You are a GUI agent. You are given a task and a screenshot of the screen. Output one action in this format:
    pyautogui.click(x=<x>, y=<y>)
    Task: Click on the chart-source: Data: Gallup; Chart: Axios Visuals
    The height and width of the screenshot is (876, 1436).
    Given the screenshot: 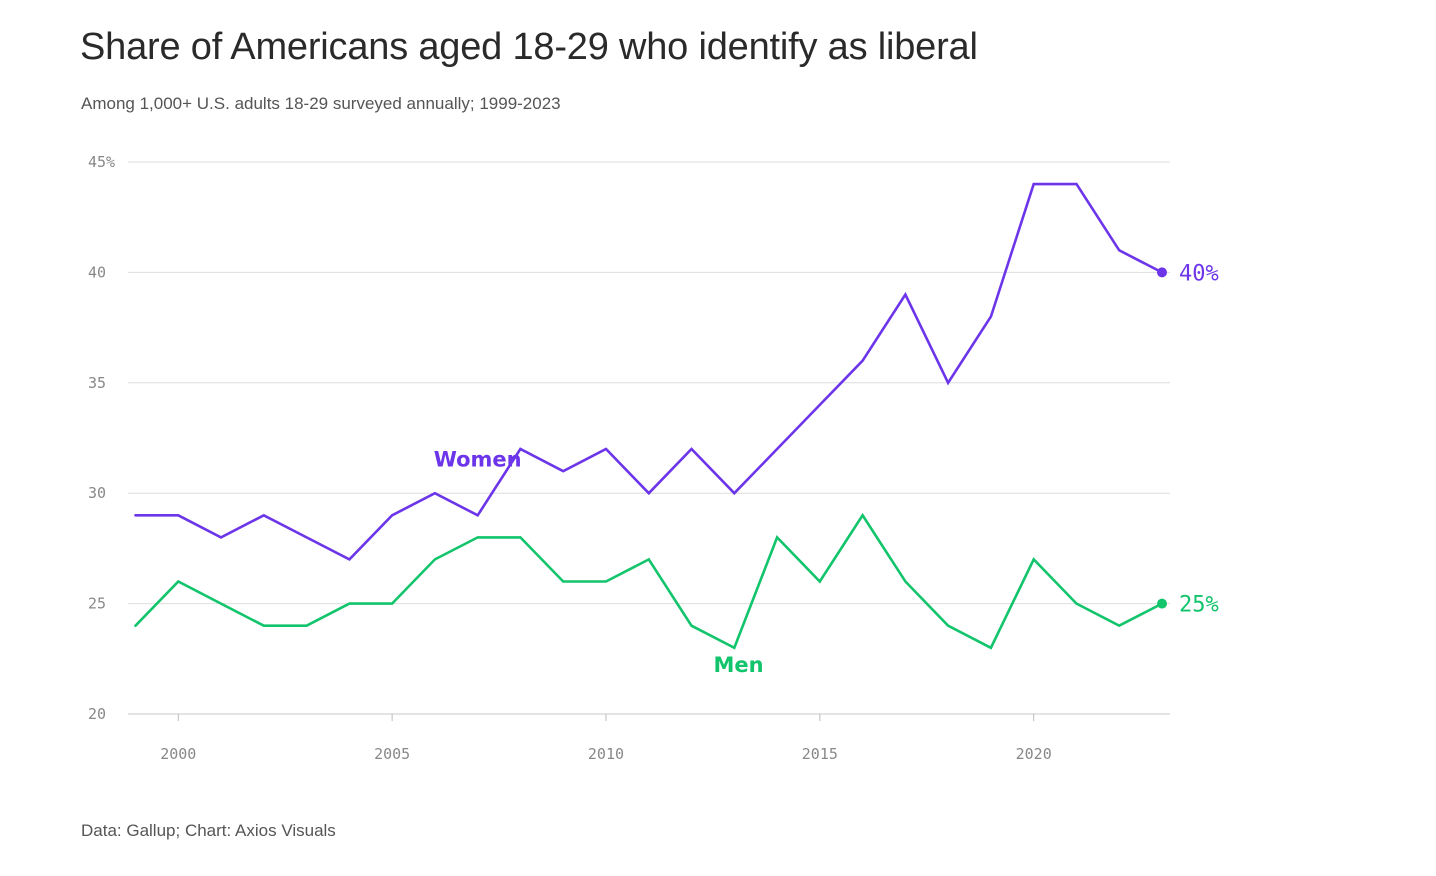 What is the action you would take?
    pyautogui.click(x=208, y=830)
    